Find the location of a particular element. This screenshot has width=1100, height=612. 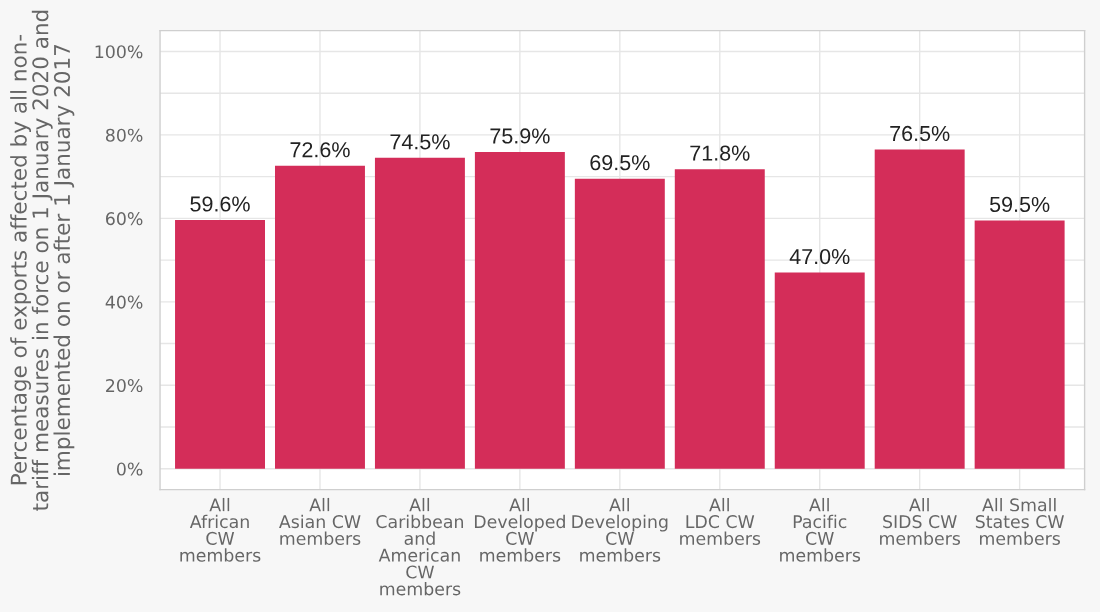

data-label: 74.5% is located at coordinates (420, 142).